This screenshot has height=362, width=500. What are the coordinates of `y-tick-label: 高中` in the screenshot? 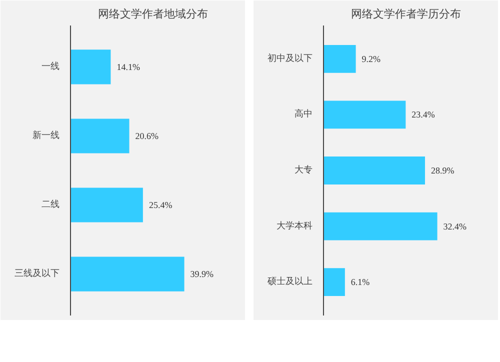 It's located at (303, 114).